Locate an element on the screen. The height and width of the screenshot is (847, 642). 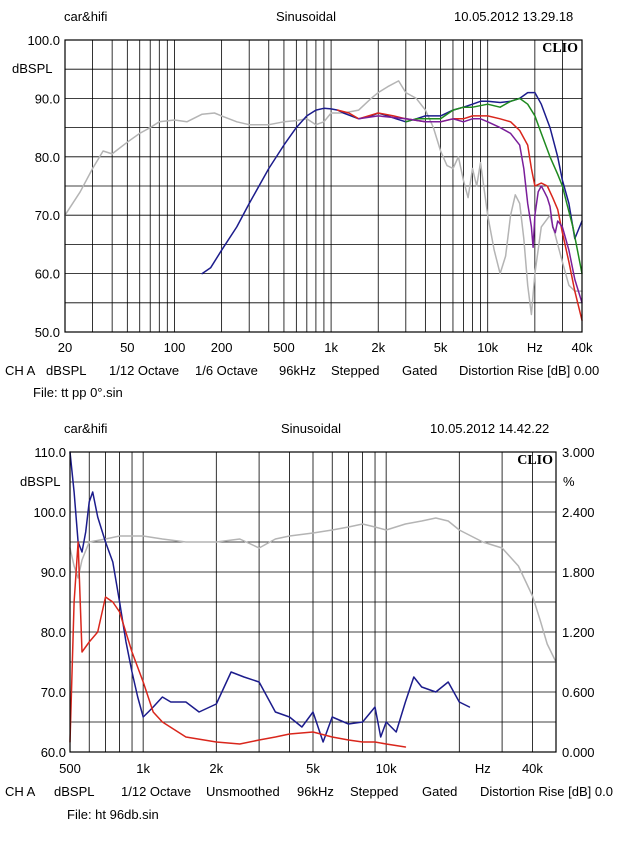
chart2-header-center: Sinusoidal is located at coordinates (311, 428).